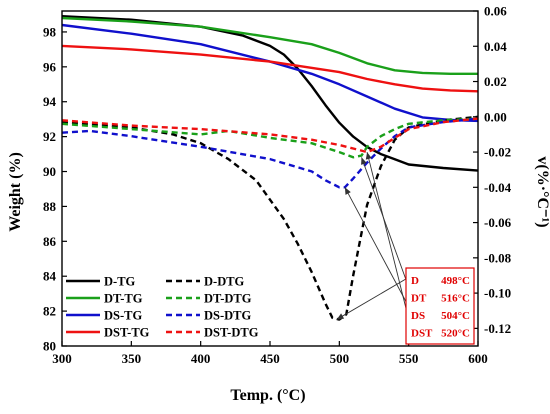 This screenshot has height=414, width=550. What do you see at coordinates (49, 311) in the screenshot?
I see `y-tick-label: 82` at bounding box center [49, 311].